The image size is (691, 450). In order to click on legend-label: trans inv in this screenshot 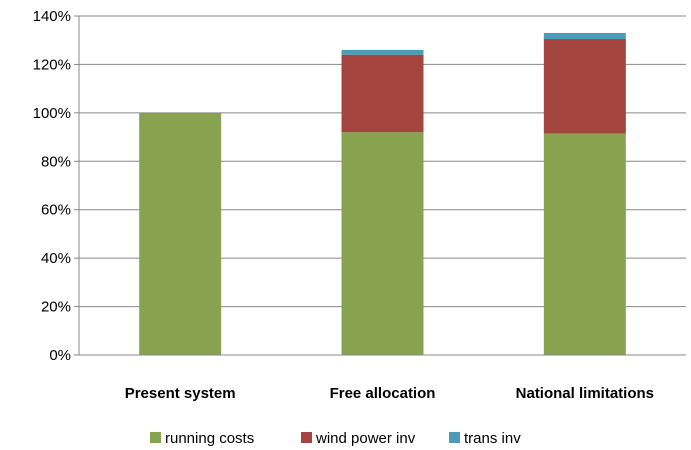, I will do `click(492, 438)`.